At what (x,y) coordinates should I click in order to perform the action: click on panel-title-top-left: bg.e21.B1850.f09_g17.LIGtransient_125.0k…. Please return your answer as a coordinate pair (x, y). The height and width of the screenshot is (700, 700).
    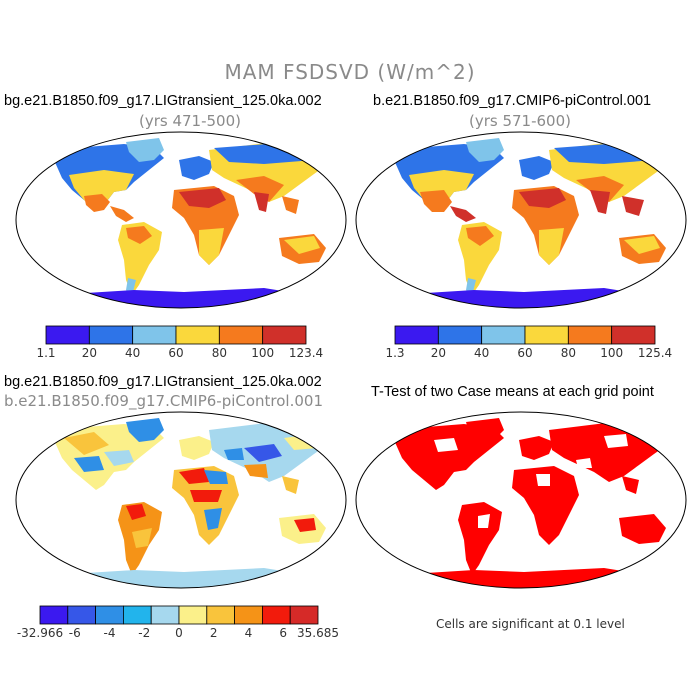
    Looking at the image, I should click on (163, 101).